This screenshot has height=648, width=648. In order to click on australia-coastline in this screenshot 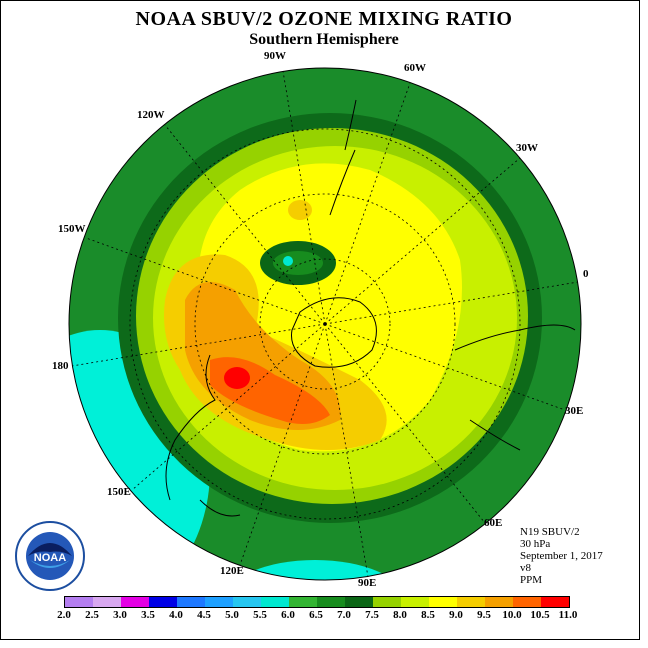, I will do `click(190, 427)`.